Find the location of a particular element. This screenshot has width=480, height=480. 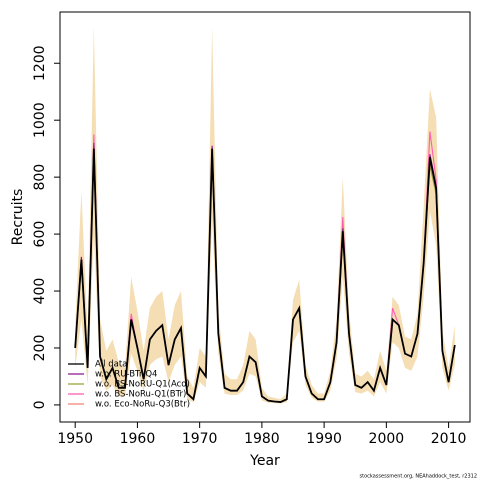

legend-label: w.o. RU-BTr-Q4 is located at coordinates (126, 375).